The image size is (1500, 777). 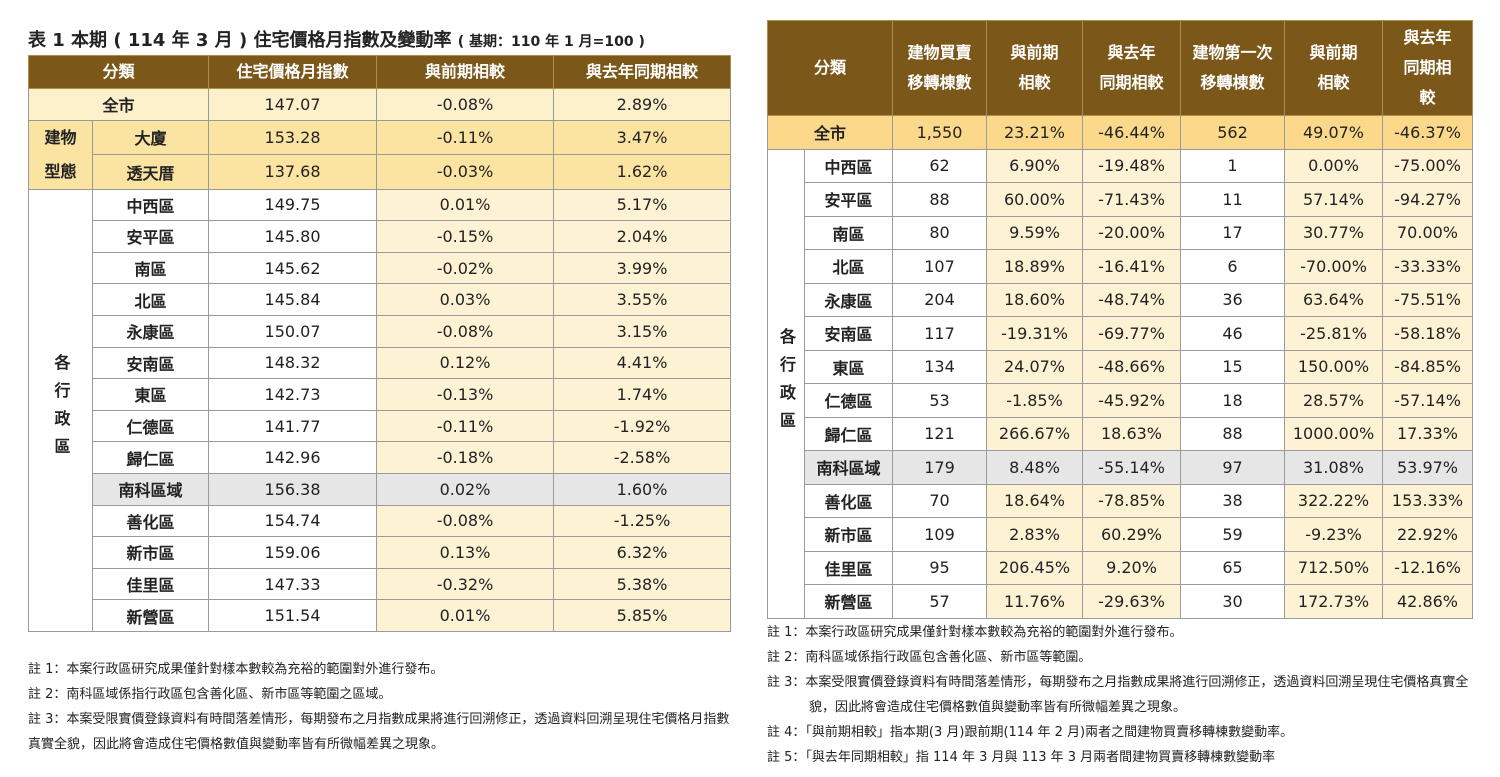 What do you see at coordinates (150, 489) in the screenshot?
I see `row-name: 南科區域` at bounding box center [150, 489].